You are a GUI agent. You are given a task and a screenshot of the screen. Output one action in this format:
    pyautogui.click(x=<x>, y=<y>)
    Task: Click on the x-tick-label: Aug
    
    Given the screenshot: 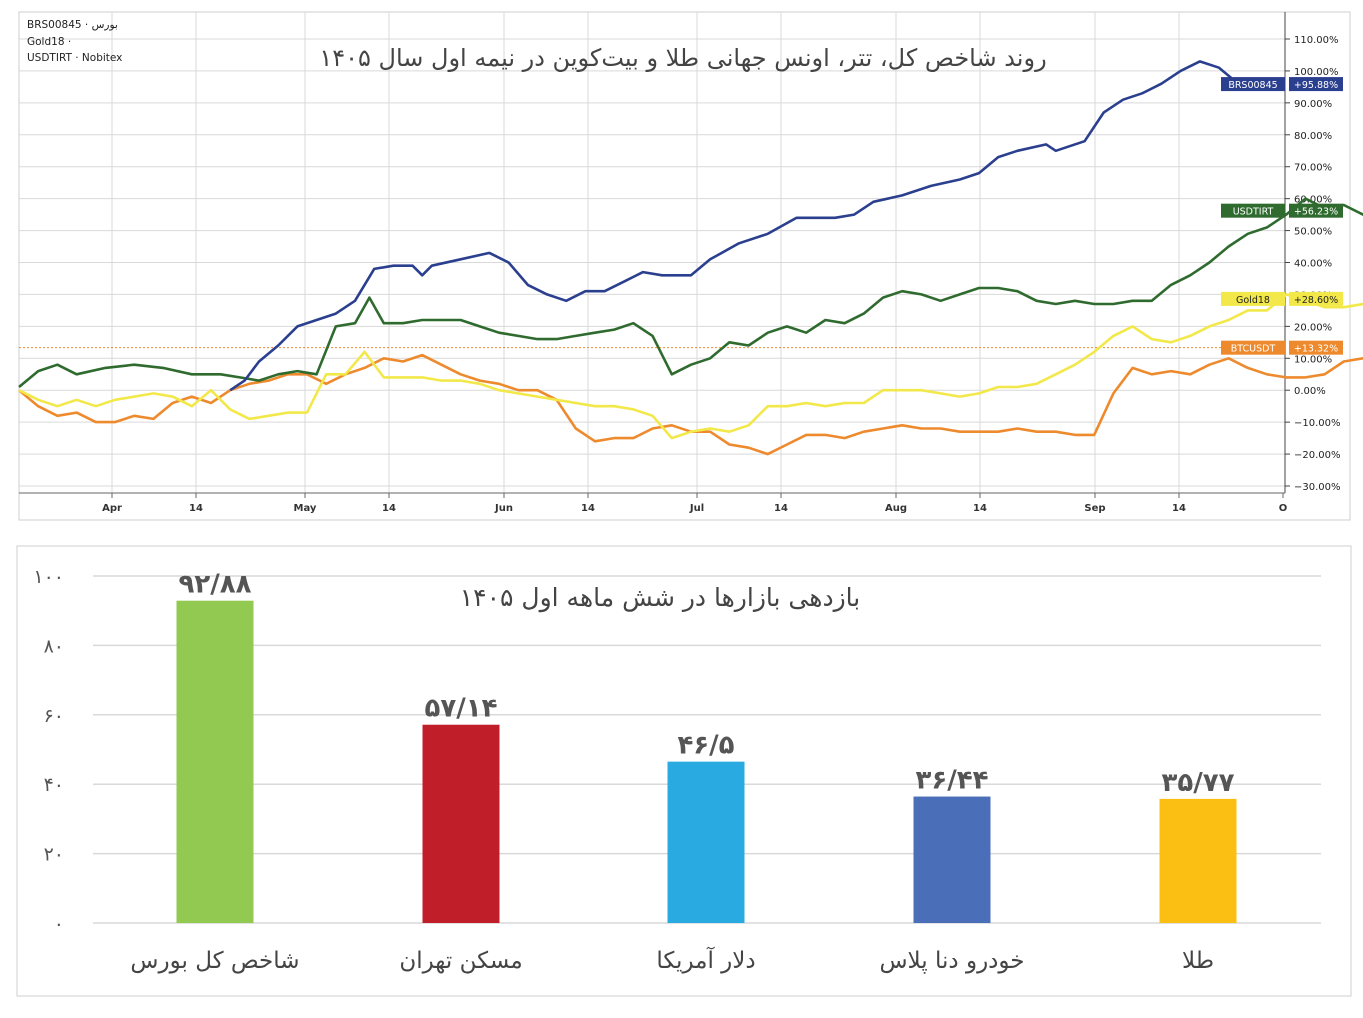 What is the action you would take?
    pyautogui.click(x=896, y=508)
    